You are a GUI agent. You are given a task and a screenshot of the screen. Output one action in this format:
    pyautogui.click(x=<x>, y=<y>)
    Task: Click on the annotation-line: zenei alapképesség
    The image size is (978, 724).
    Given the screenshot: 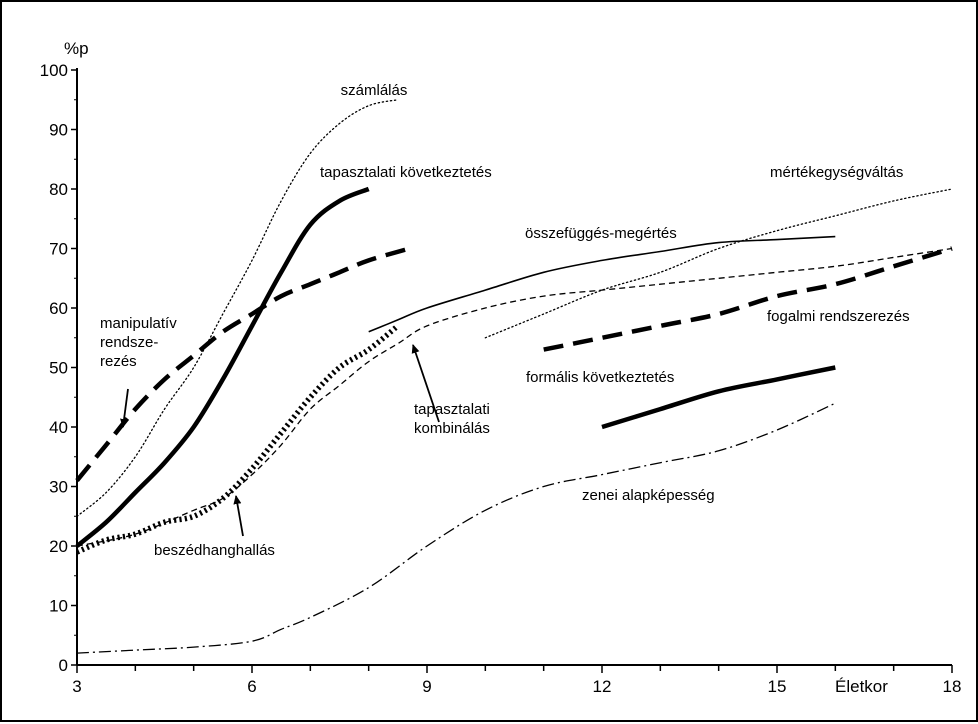 What is the action you would take?
    pyautogui.click(x=648, y=495)
    